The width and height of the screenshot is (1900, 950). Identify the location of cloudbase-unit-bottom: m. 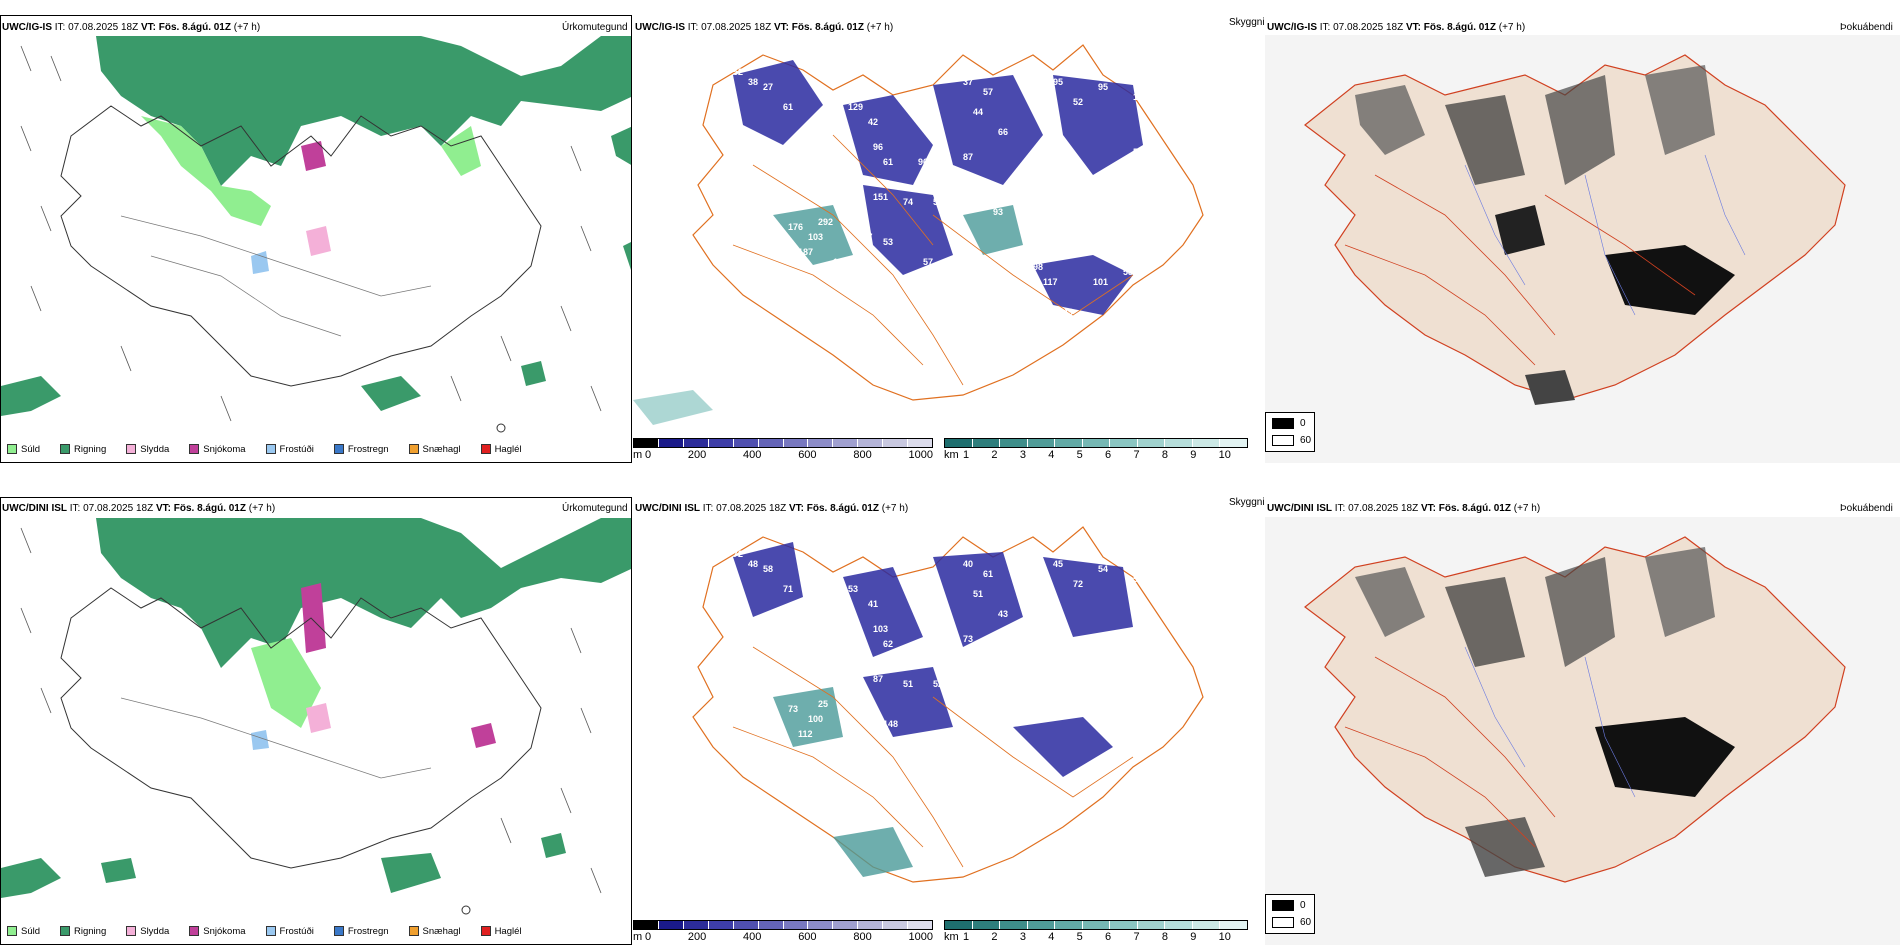
(638, 937).